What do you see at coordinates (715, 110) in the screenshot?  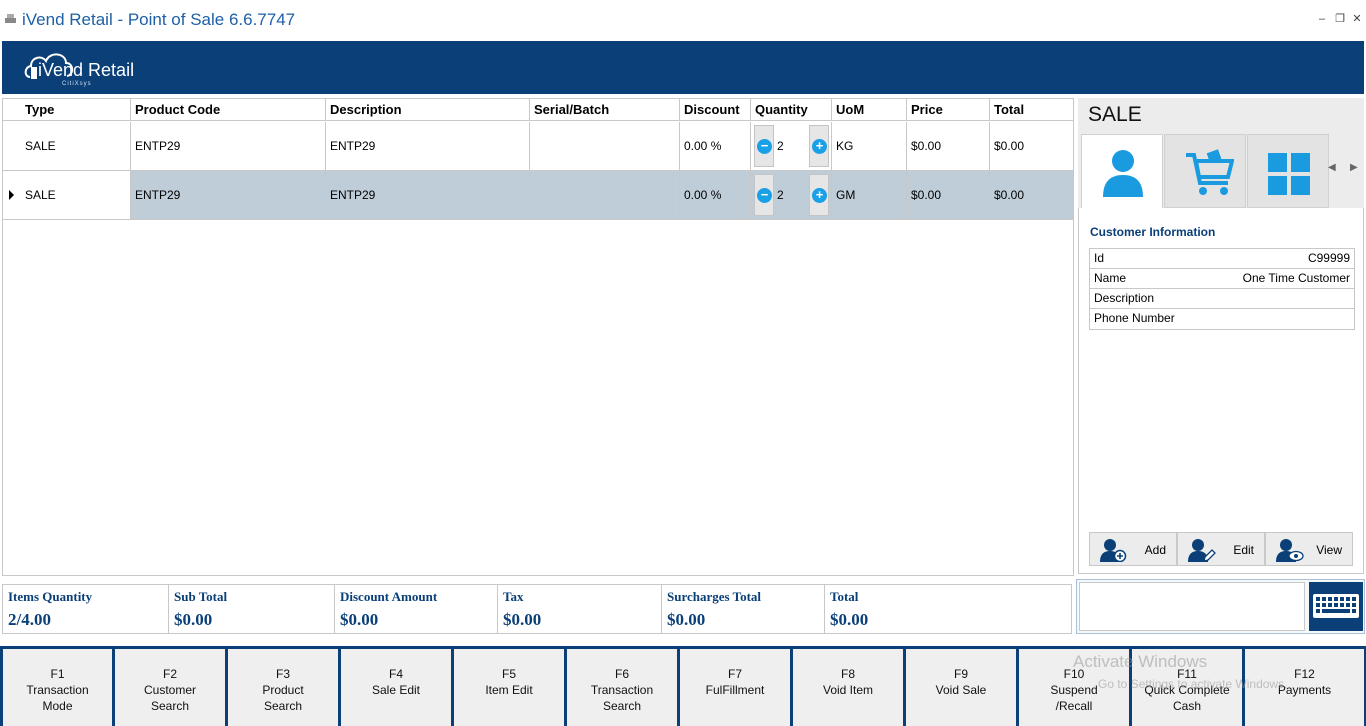 I see `column-discount: Discount` at bounding box center [715, 110].